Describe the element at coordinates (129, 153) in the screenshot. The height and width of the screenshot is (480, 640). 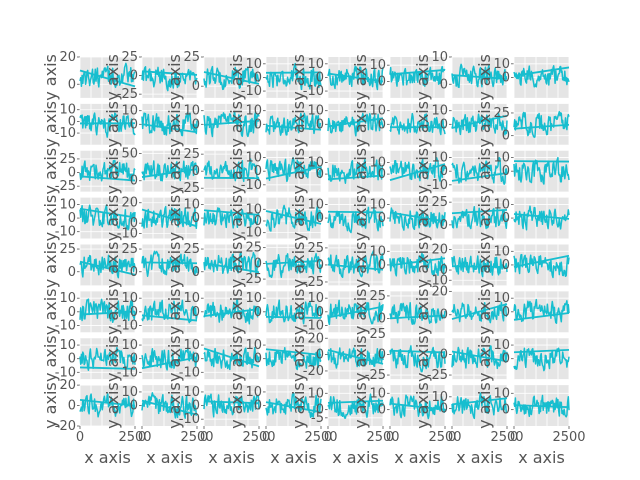
I see `y-tick-label: 50` at that location.